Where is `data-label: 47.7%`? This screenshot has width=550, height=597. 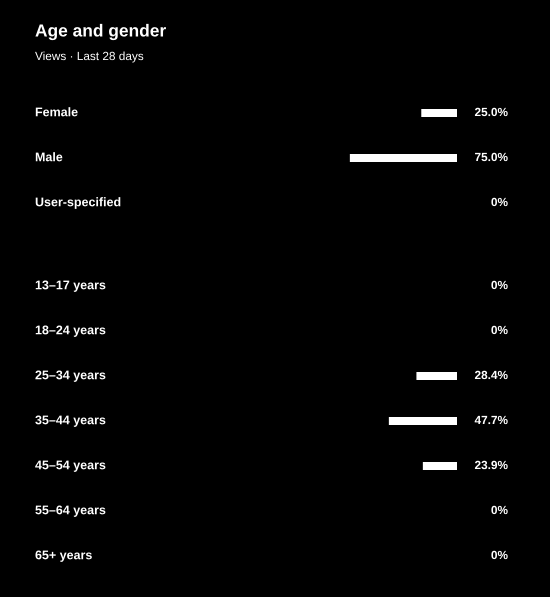
data-label: 47.7% is located at coordinates (491, 420).